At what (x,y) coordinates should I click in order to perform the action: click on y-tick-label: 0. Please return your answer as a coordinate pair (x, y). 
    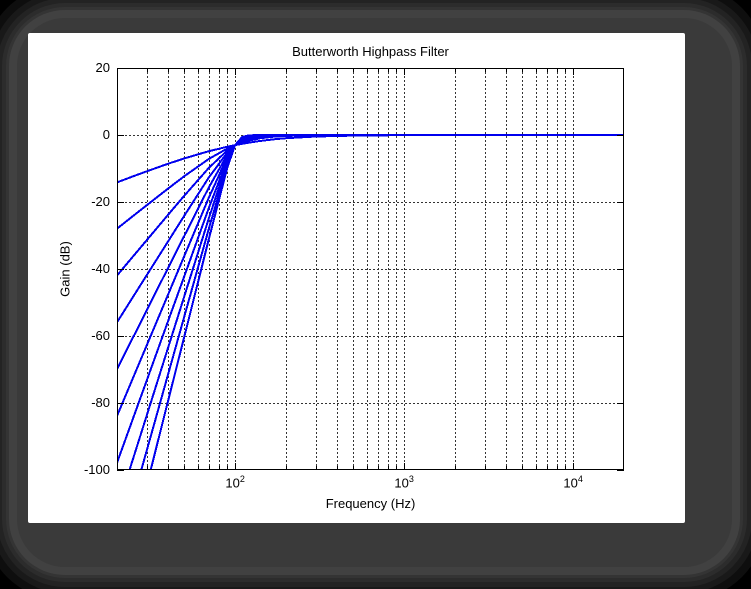
    Looking at the image, I should click on (106, 134).